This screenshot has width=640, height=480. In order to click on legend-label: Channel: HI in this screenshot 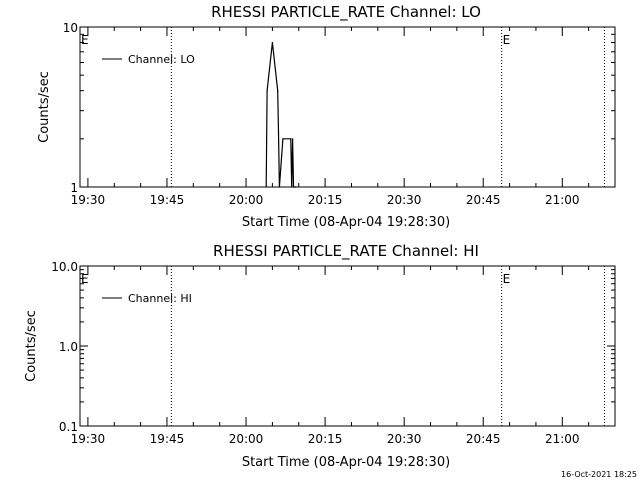, I will do `click(160, 298)`.